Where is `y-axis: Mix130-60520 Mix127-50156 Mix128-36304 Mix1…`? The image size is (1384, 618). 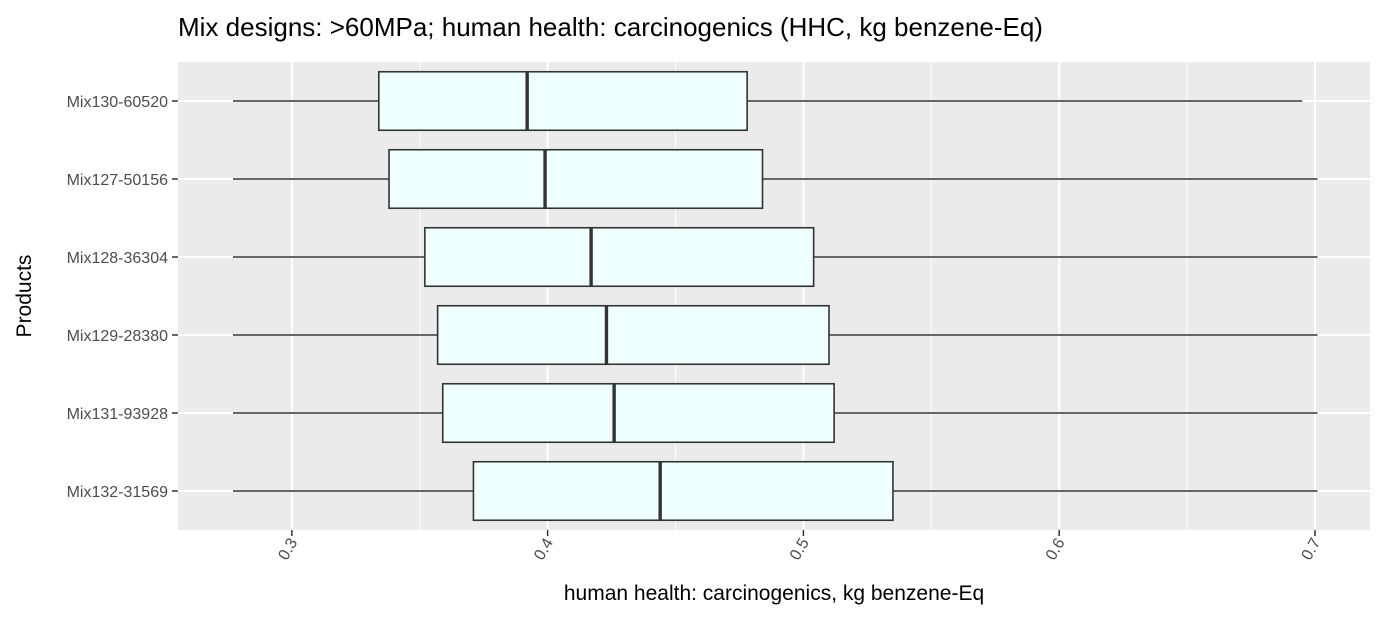
y-axis: Mix130-60520 Mix127-50156 Mix128-36304 Mix1… is located at coordinates (122, 297).